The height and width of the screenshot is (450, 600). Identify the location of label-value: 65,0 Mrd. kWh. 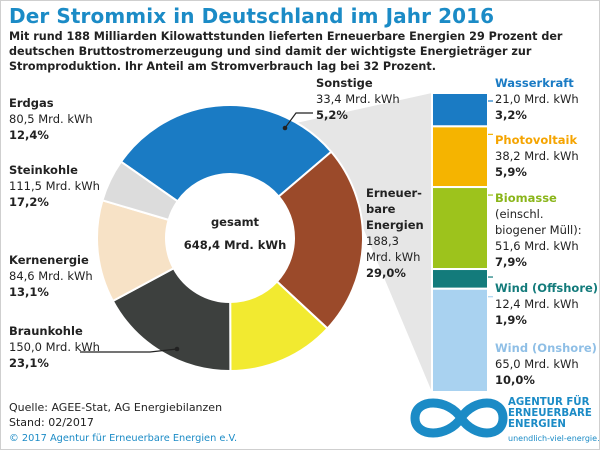
(537, 364).